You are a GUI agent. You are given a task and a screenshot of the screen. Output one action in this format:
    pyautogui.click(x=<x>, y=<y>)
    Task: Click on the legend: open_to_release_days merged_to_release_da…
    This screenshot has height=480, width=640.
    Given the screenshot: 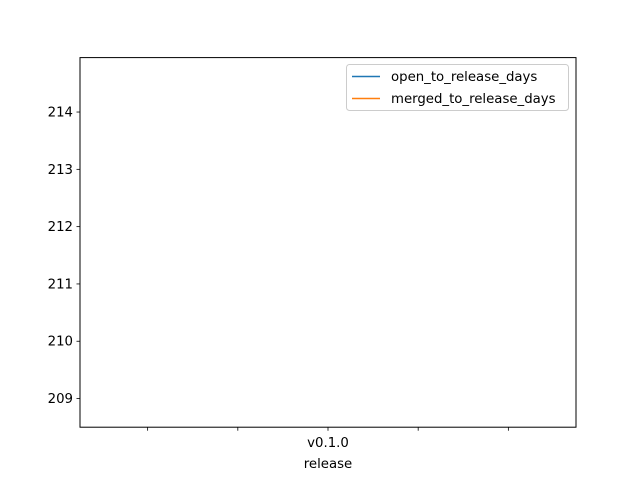 What is the action you would take?
    pyautogui.click(x=457, y=87)
    